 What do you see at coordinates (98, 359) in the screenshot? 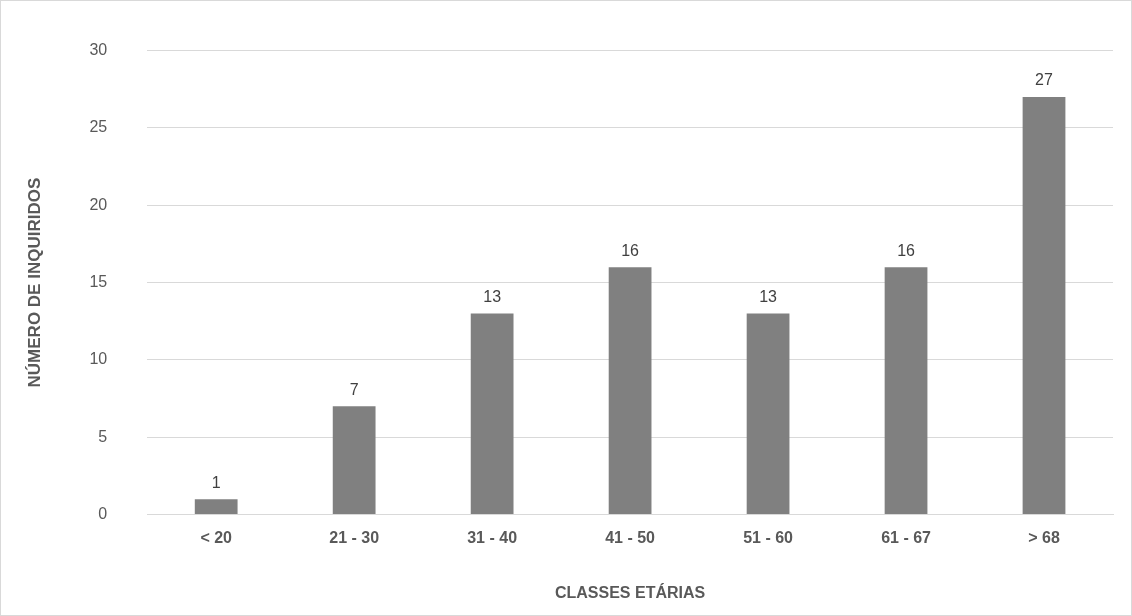
I see `y-tick-label: 10` at bounding box center [98, 359].